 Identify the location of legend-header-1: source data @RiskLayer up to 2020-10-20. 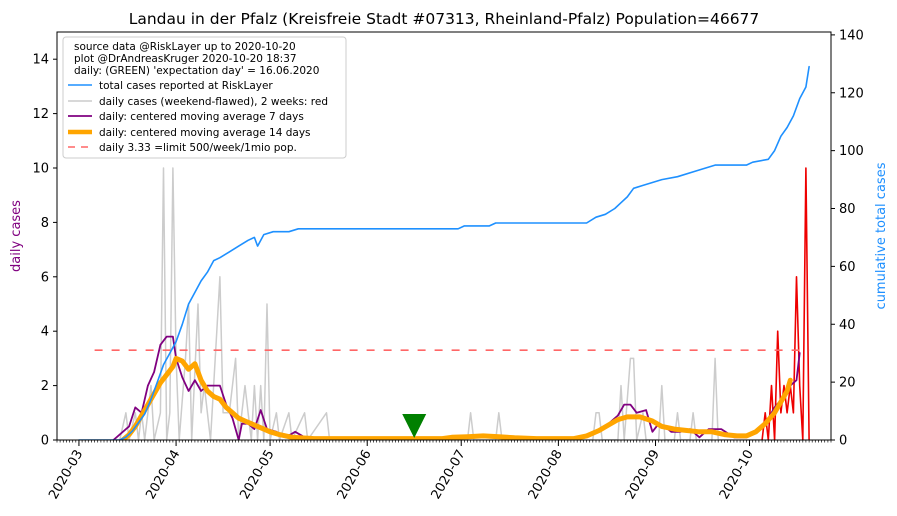
(185, 47).